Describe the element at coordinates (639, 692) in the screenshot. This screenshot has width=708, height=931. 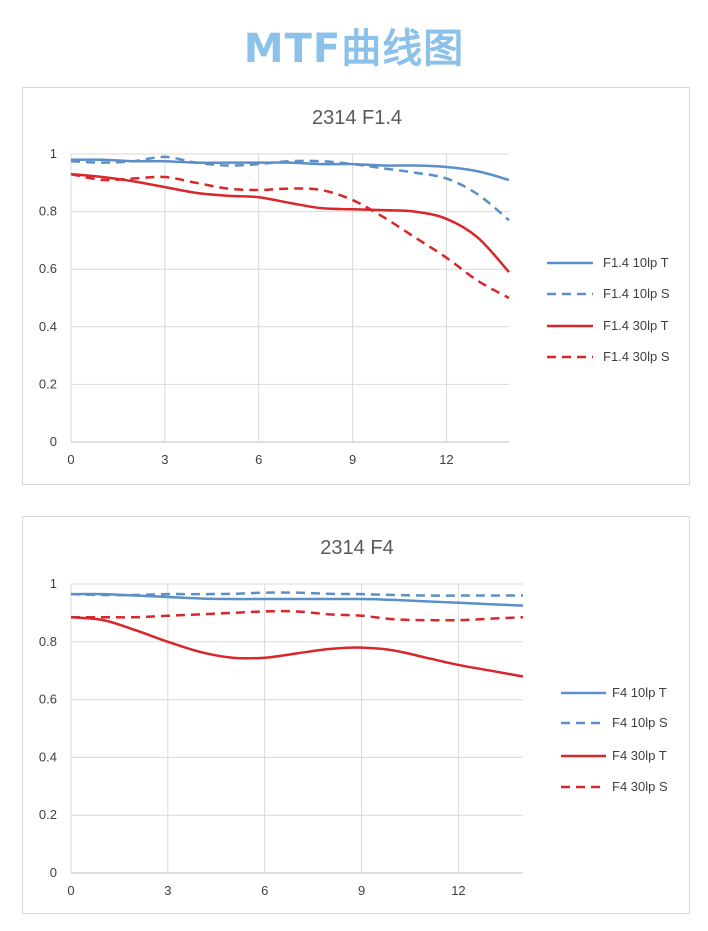
I see `legend-label: F4 10lp T` at that location.